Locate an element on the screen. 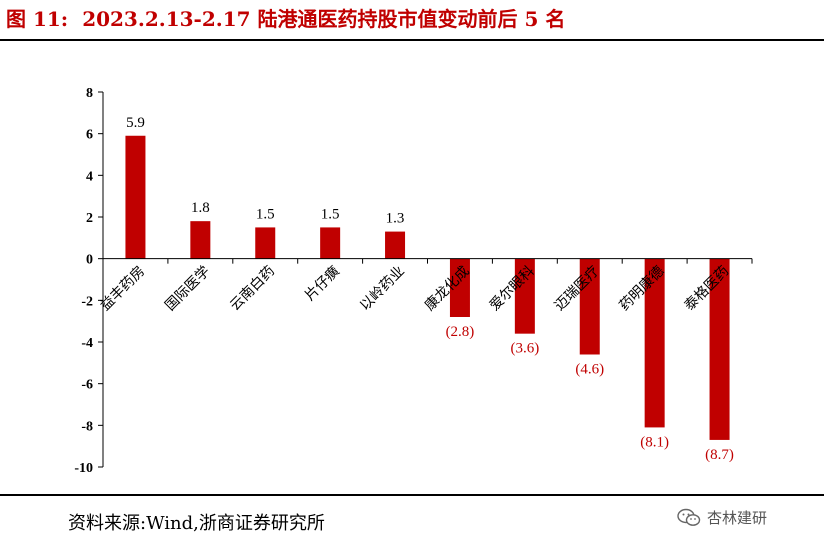 The height and width of the screenshot is (552, 824). data-label: (8.1) is located at coordinates (654, 442).